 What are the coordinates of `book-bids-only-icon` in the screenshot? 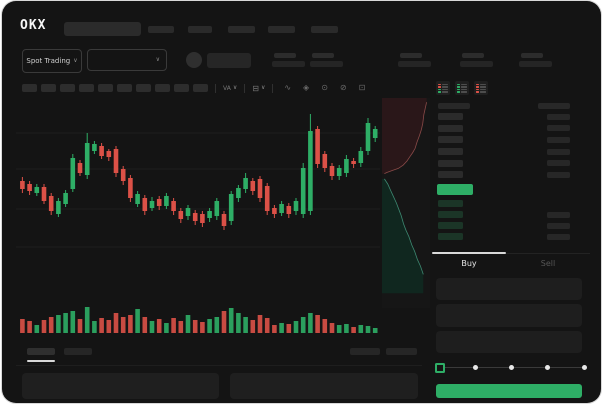 It's located at (462, 88).